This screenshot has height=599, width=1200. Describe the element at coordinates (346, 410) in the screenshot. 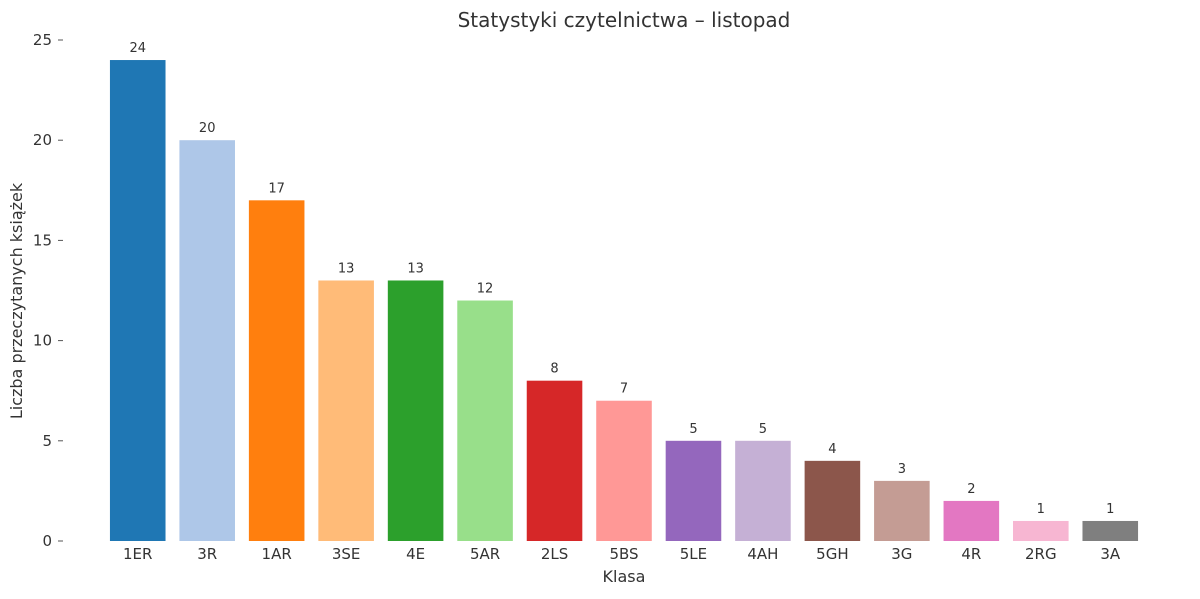

I see `bar-3se` at that location.